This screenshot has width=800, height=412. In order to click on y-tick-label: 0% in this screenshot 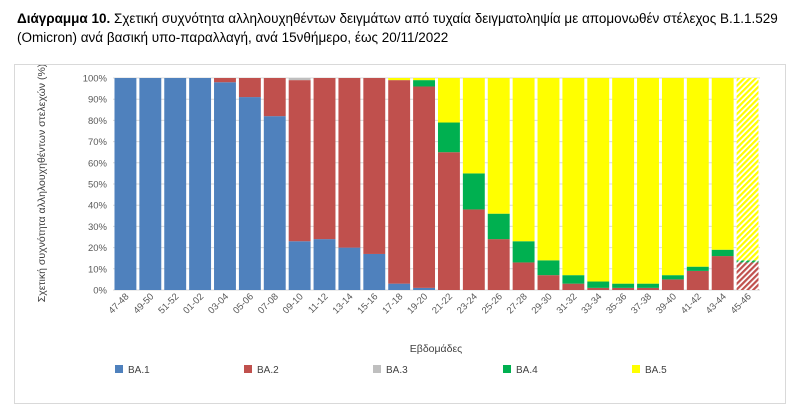, I will do `click(100, 291)`.